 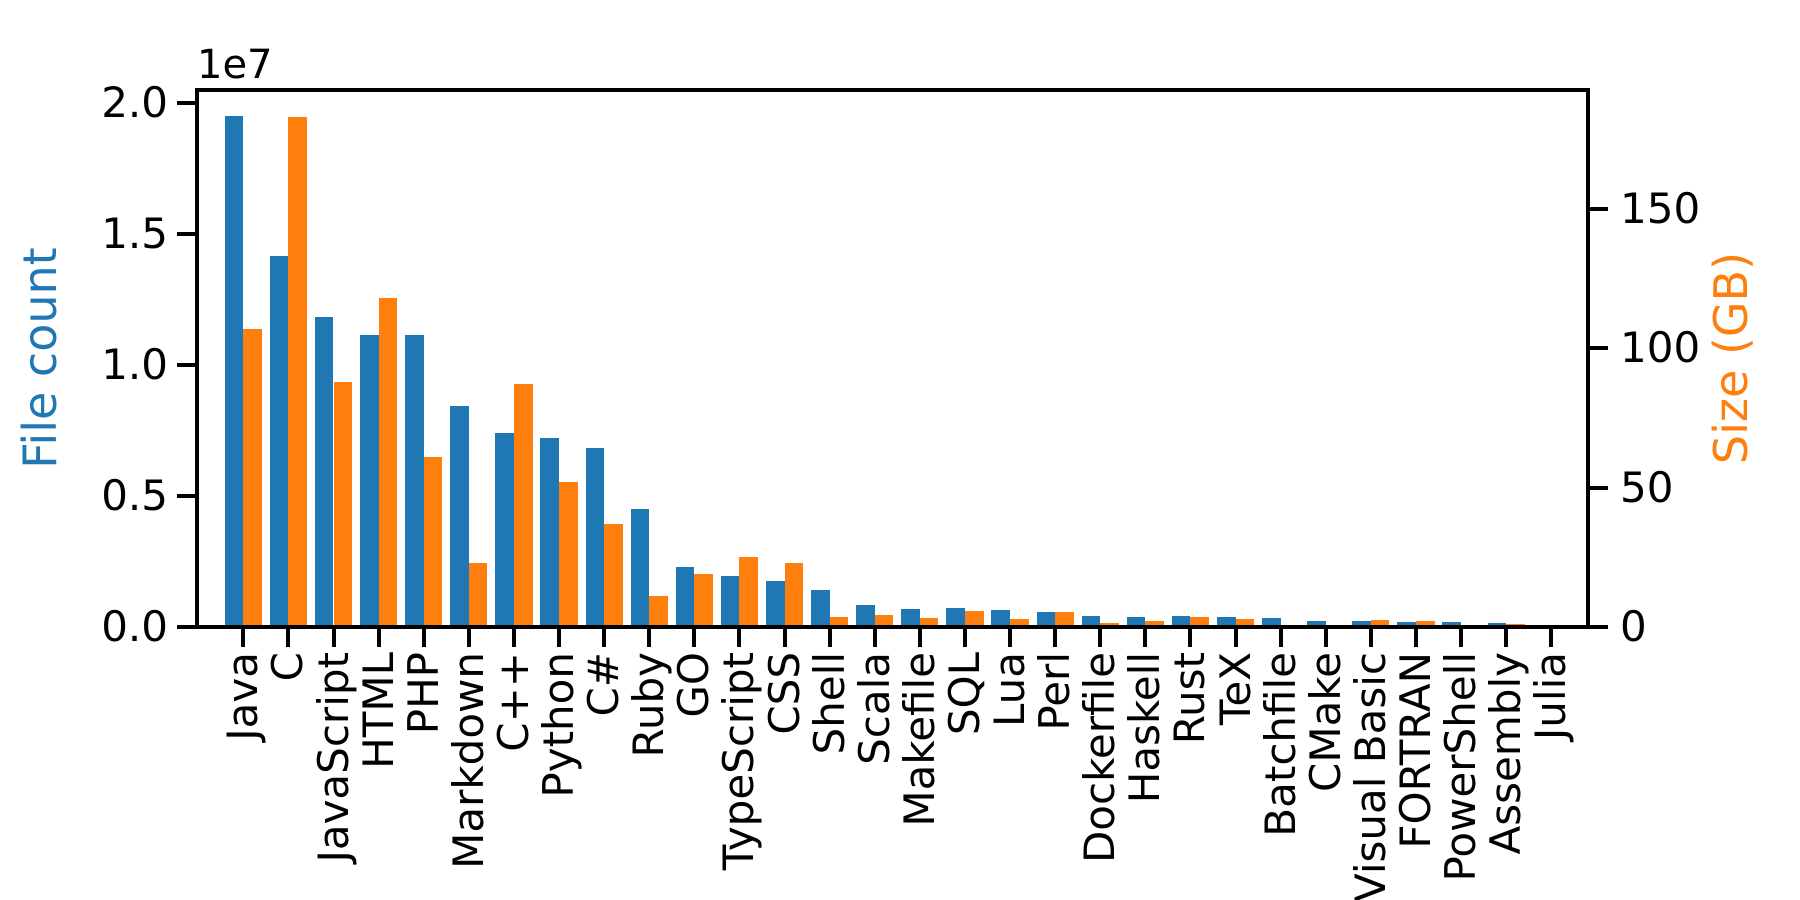 I want to click on x-tick-haskell, so click(x=1145, y=637).